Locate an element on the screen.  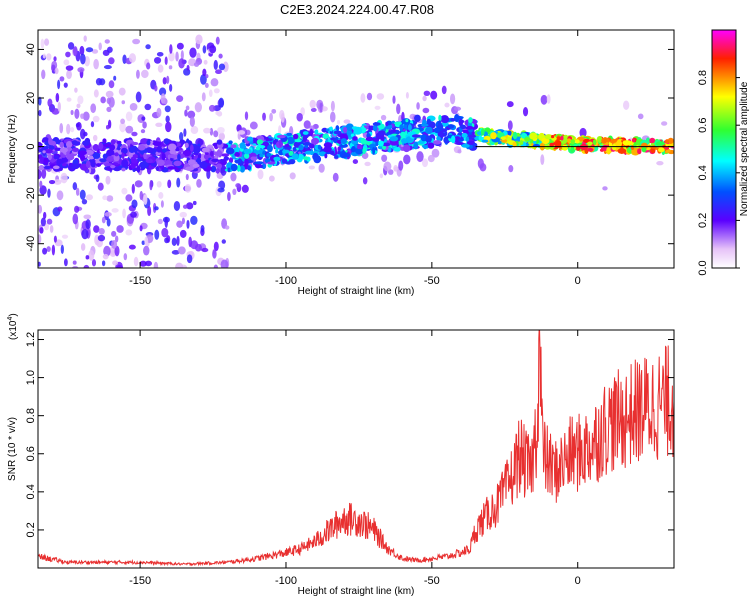
y-tick-label: 20 is located at coordinates (31, 98).